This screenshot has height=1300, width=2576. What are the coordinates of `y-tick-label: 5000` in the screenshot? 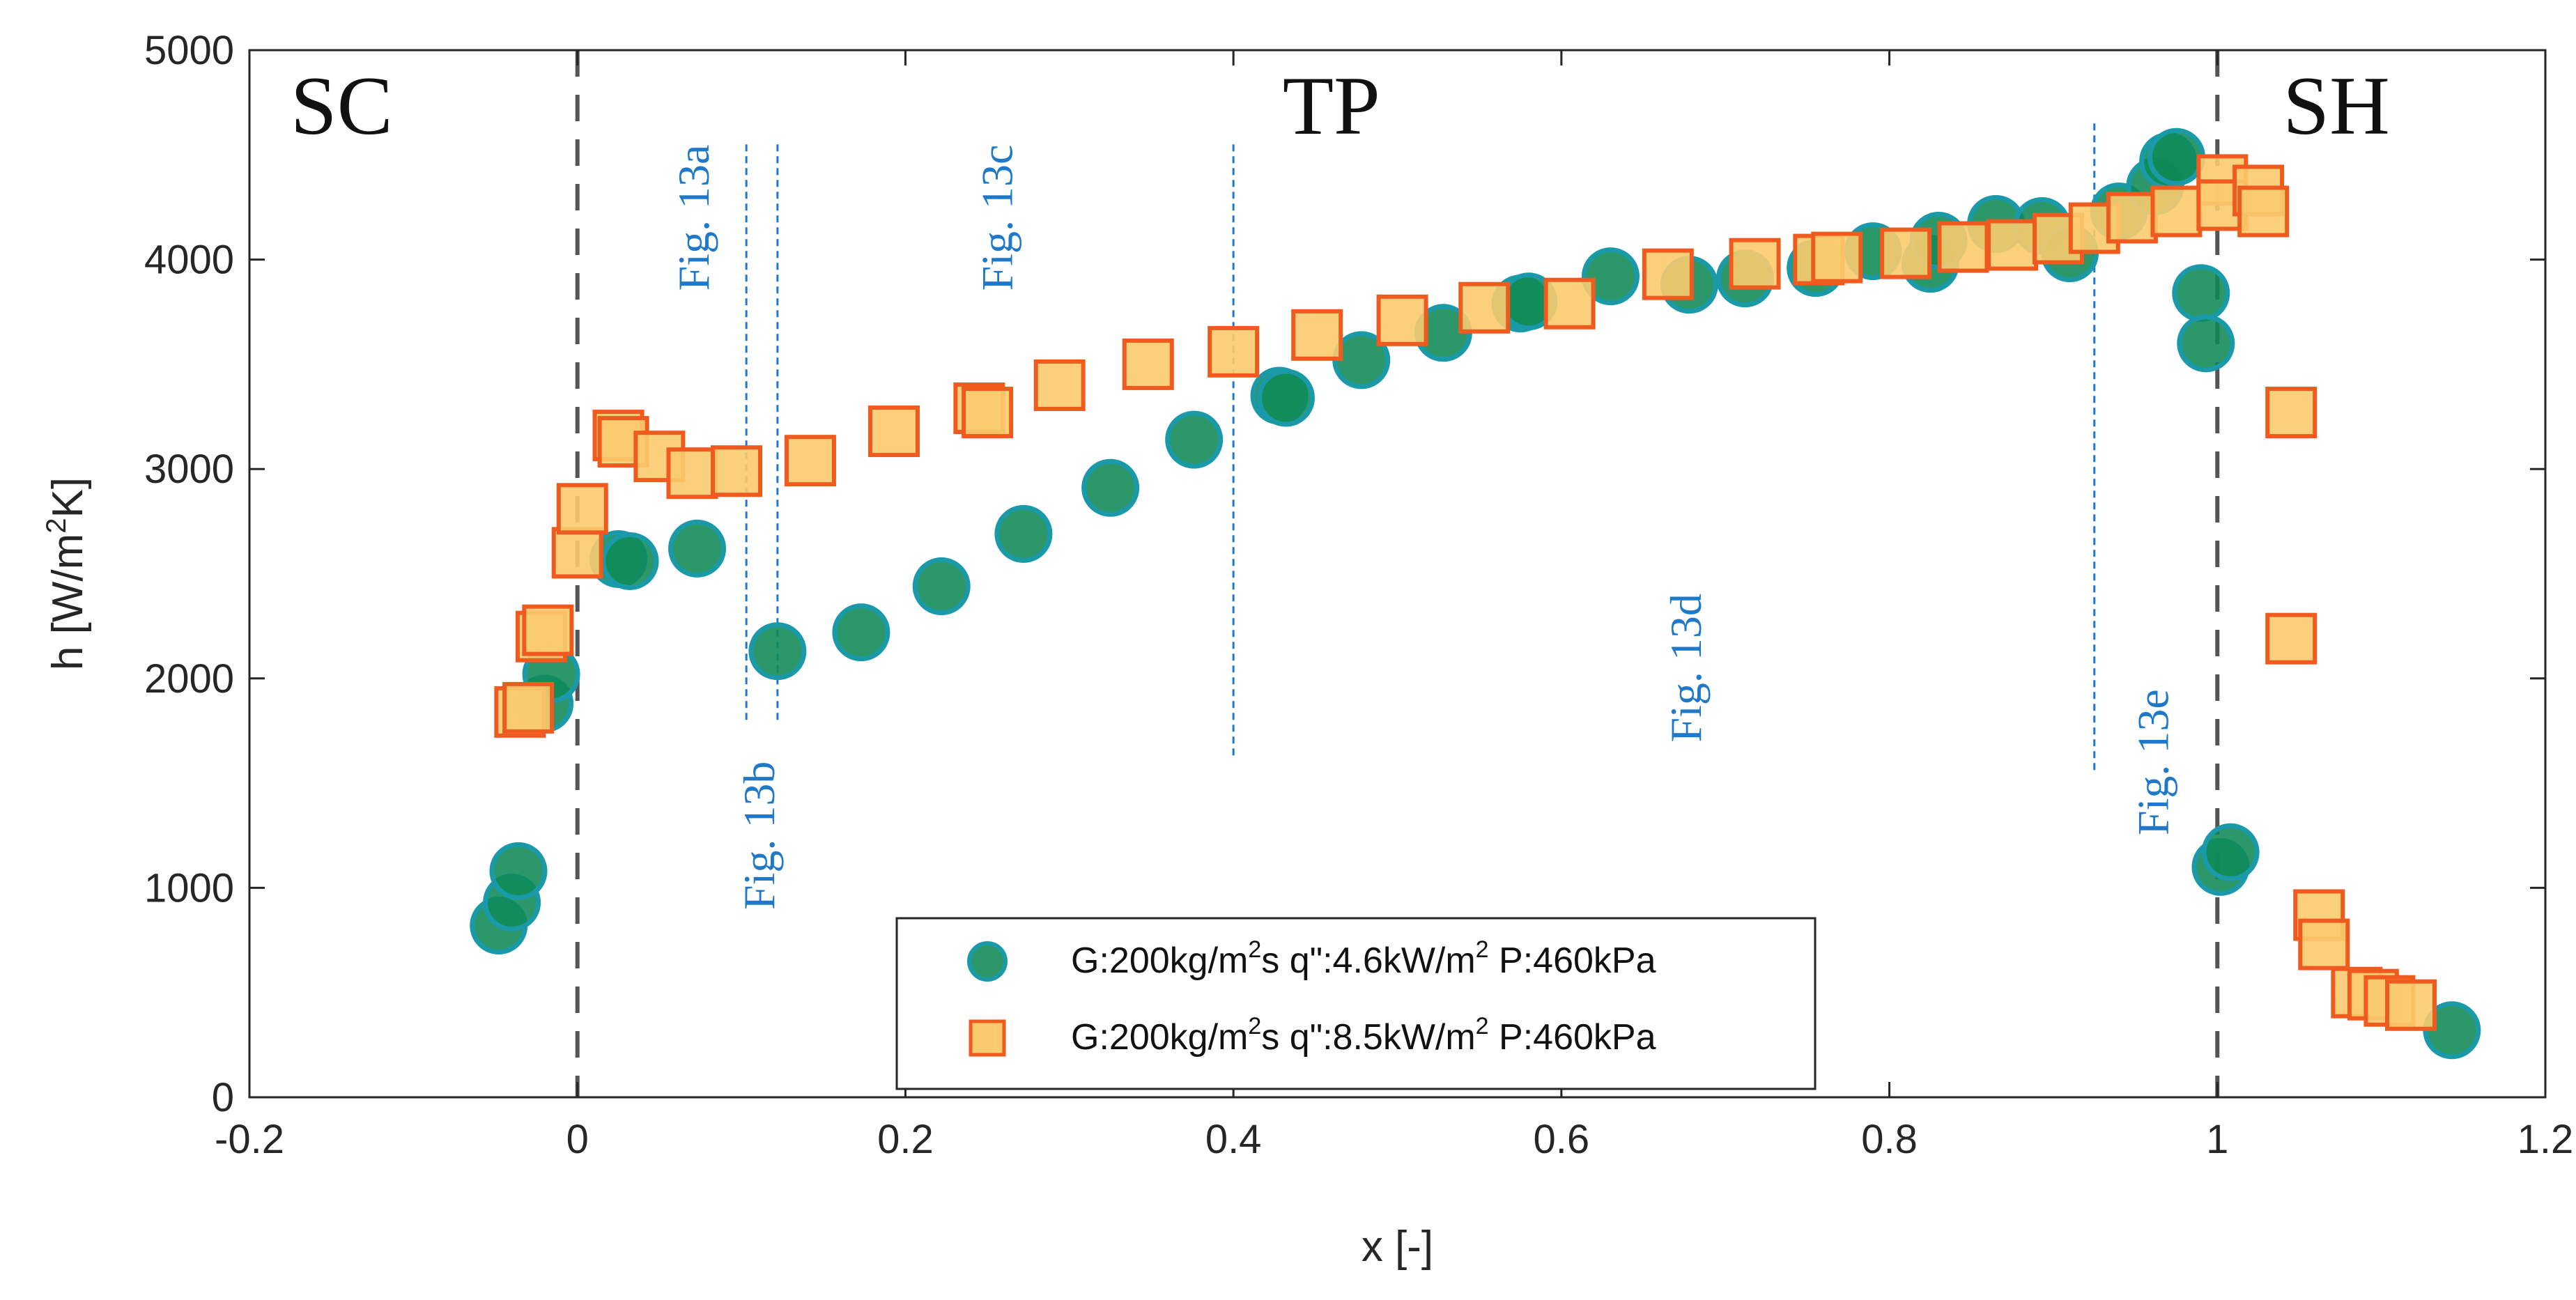 It's located at (189, 50).